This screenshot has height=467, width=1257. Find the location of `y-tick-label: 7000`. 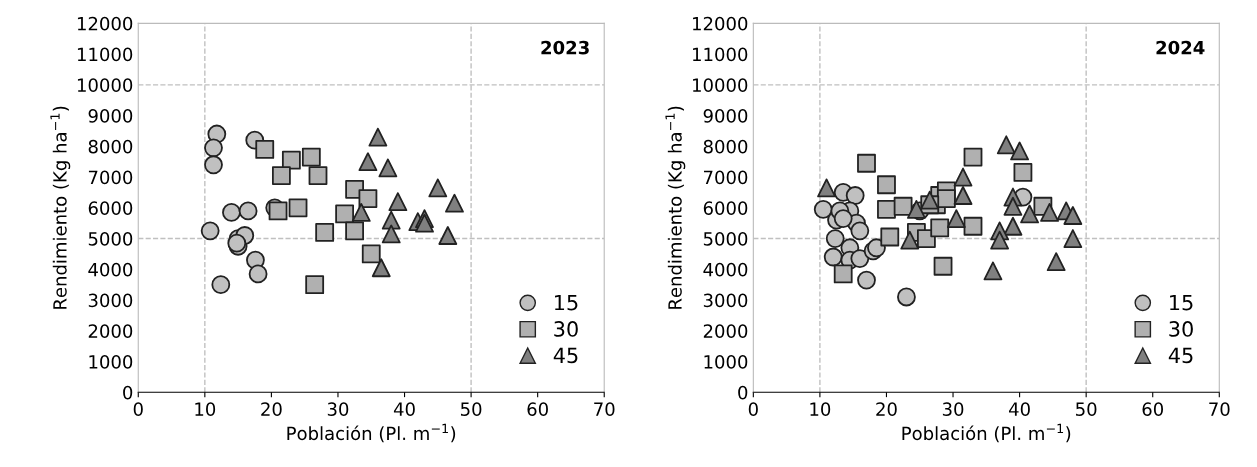

y-tick-label: 7000 is located at coordinates (726, 177).